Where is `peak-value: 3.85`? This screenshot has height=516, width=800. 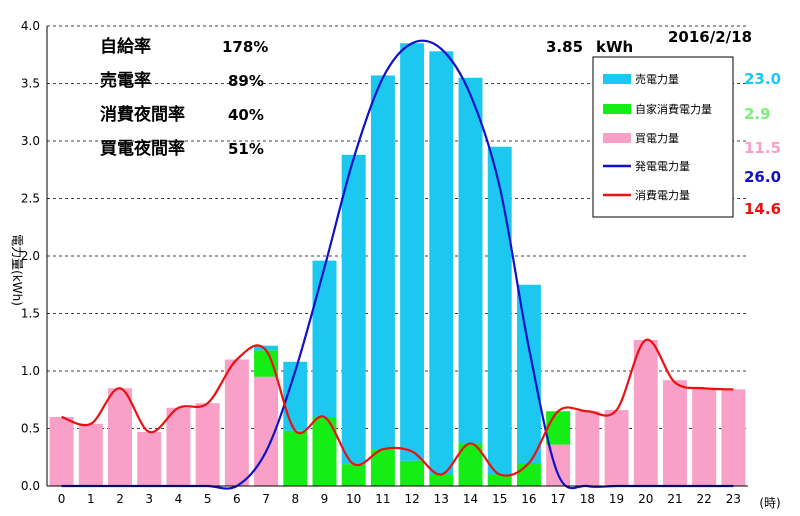
peak-value: 3.85 is located at coordinates (564, 47).